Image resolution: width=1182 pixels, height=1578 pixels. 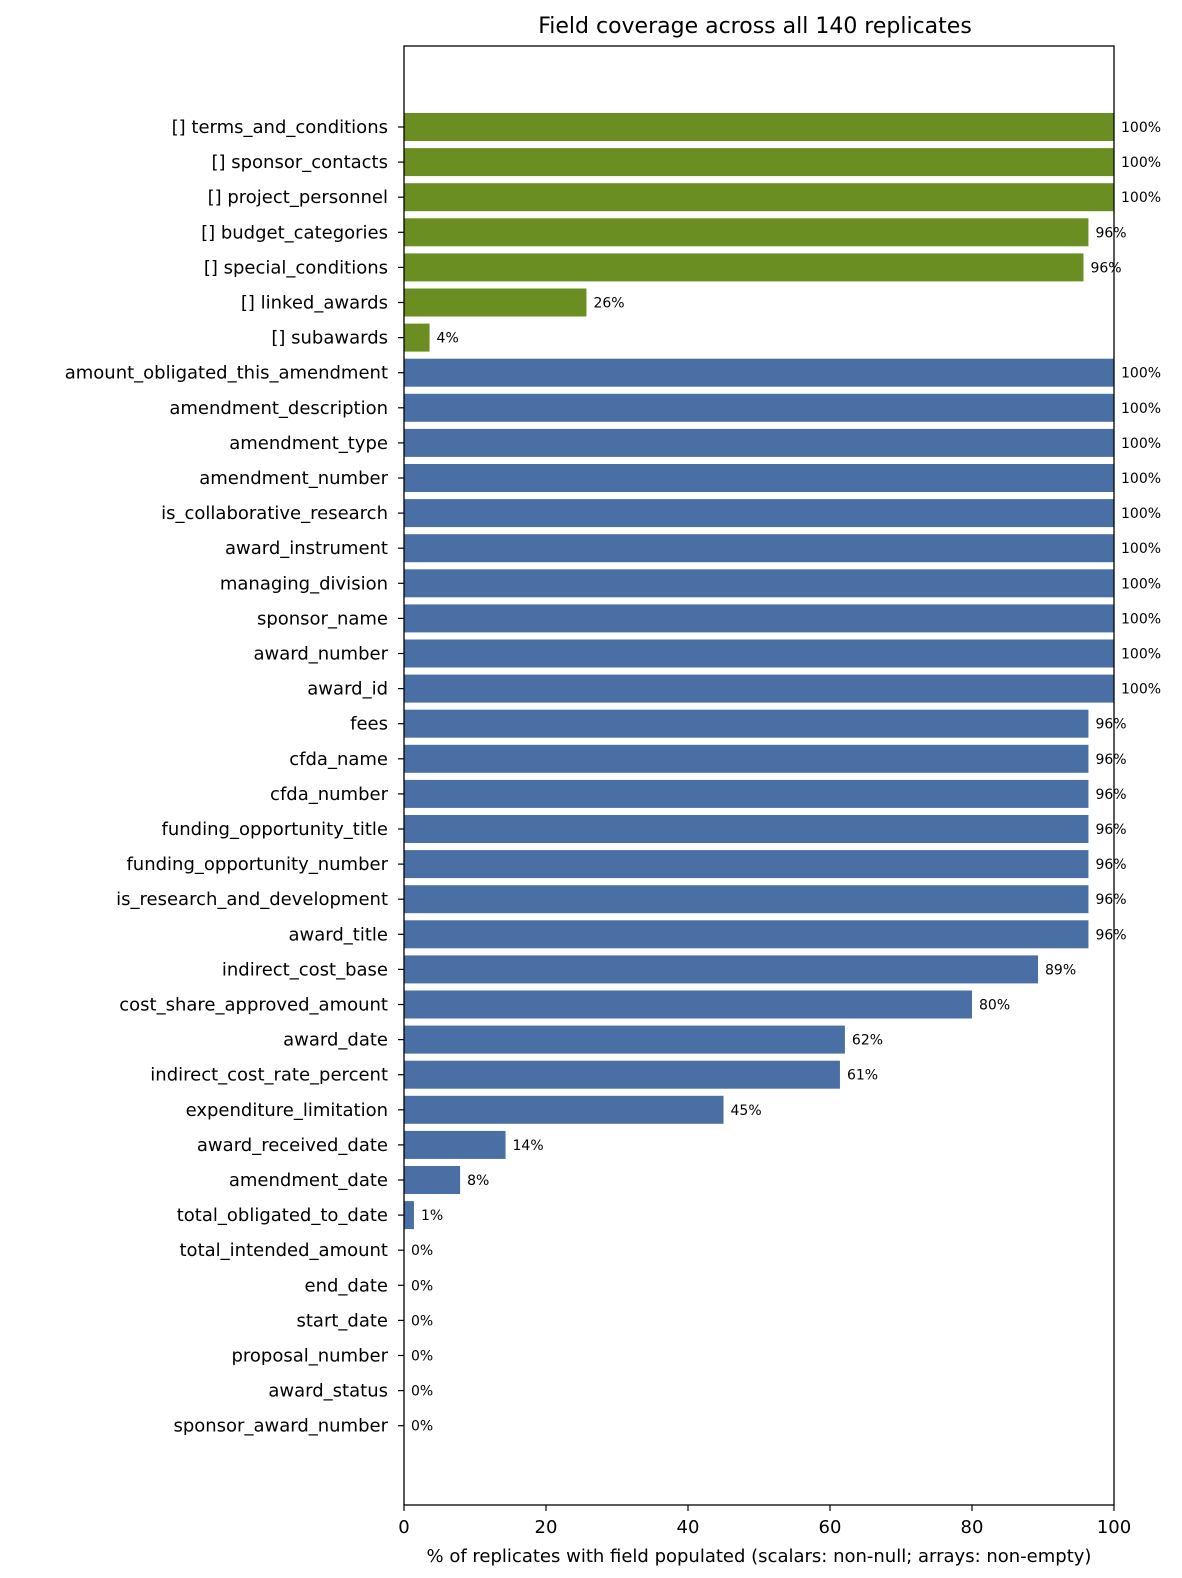 I want to click on category-label-managing-division: managing_division, so click(x=304, y=583).